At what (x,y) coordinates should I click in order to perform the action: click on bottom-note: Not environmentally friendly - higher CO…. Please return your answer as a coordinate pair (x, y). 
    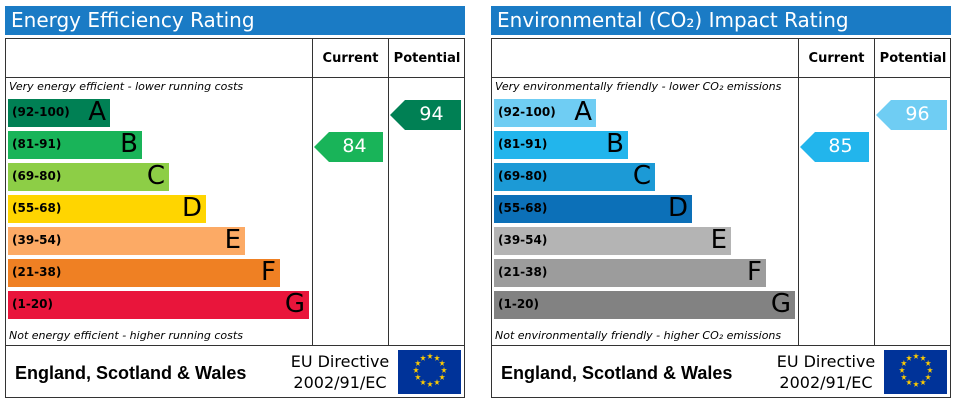
    Looking at the image, I should click on (638, 335).